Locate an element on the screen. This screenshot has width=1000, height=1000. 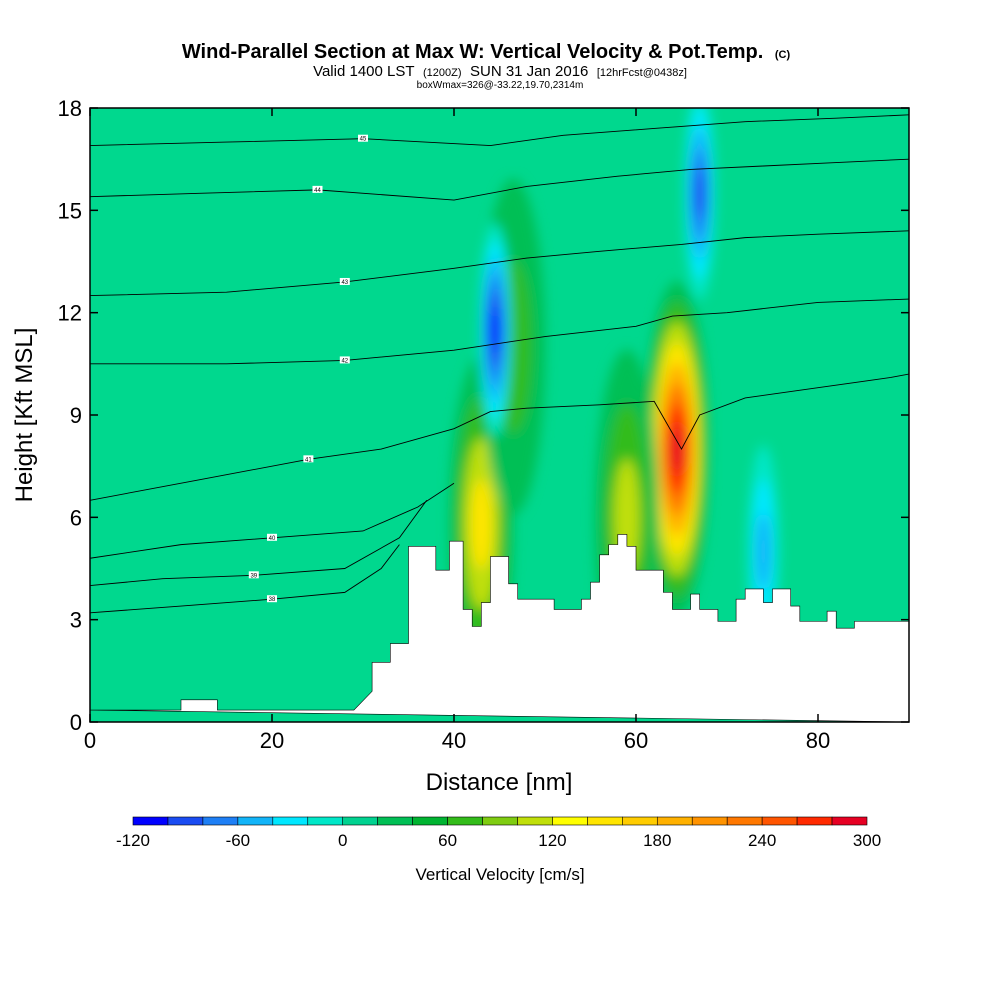
x-axis-title: Distance [nm] is located at coordinates (499, 782).